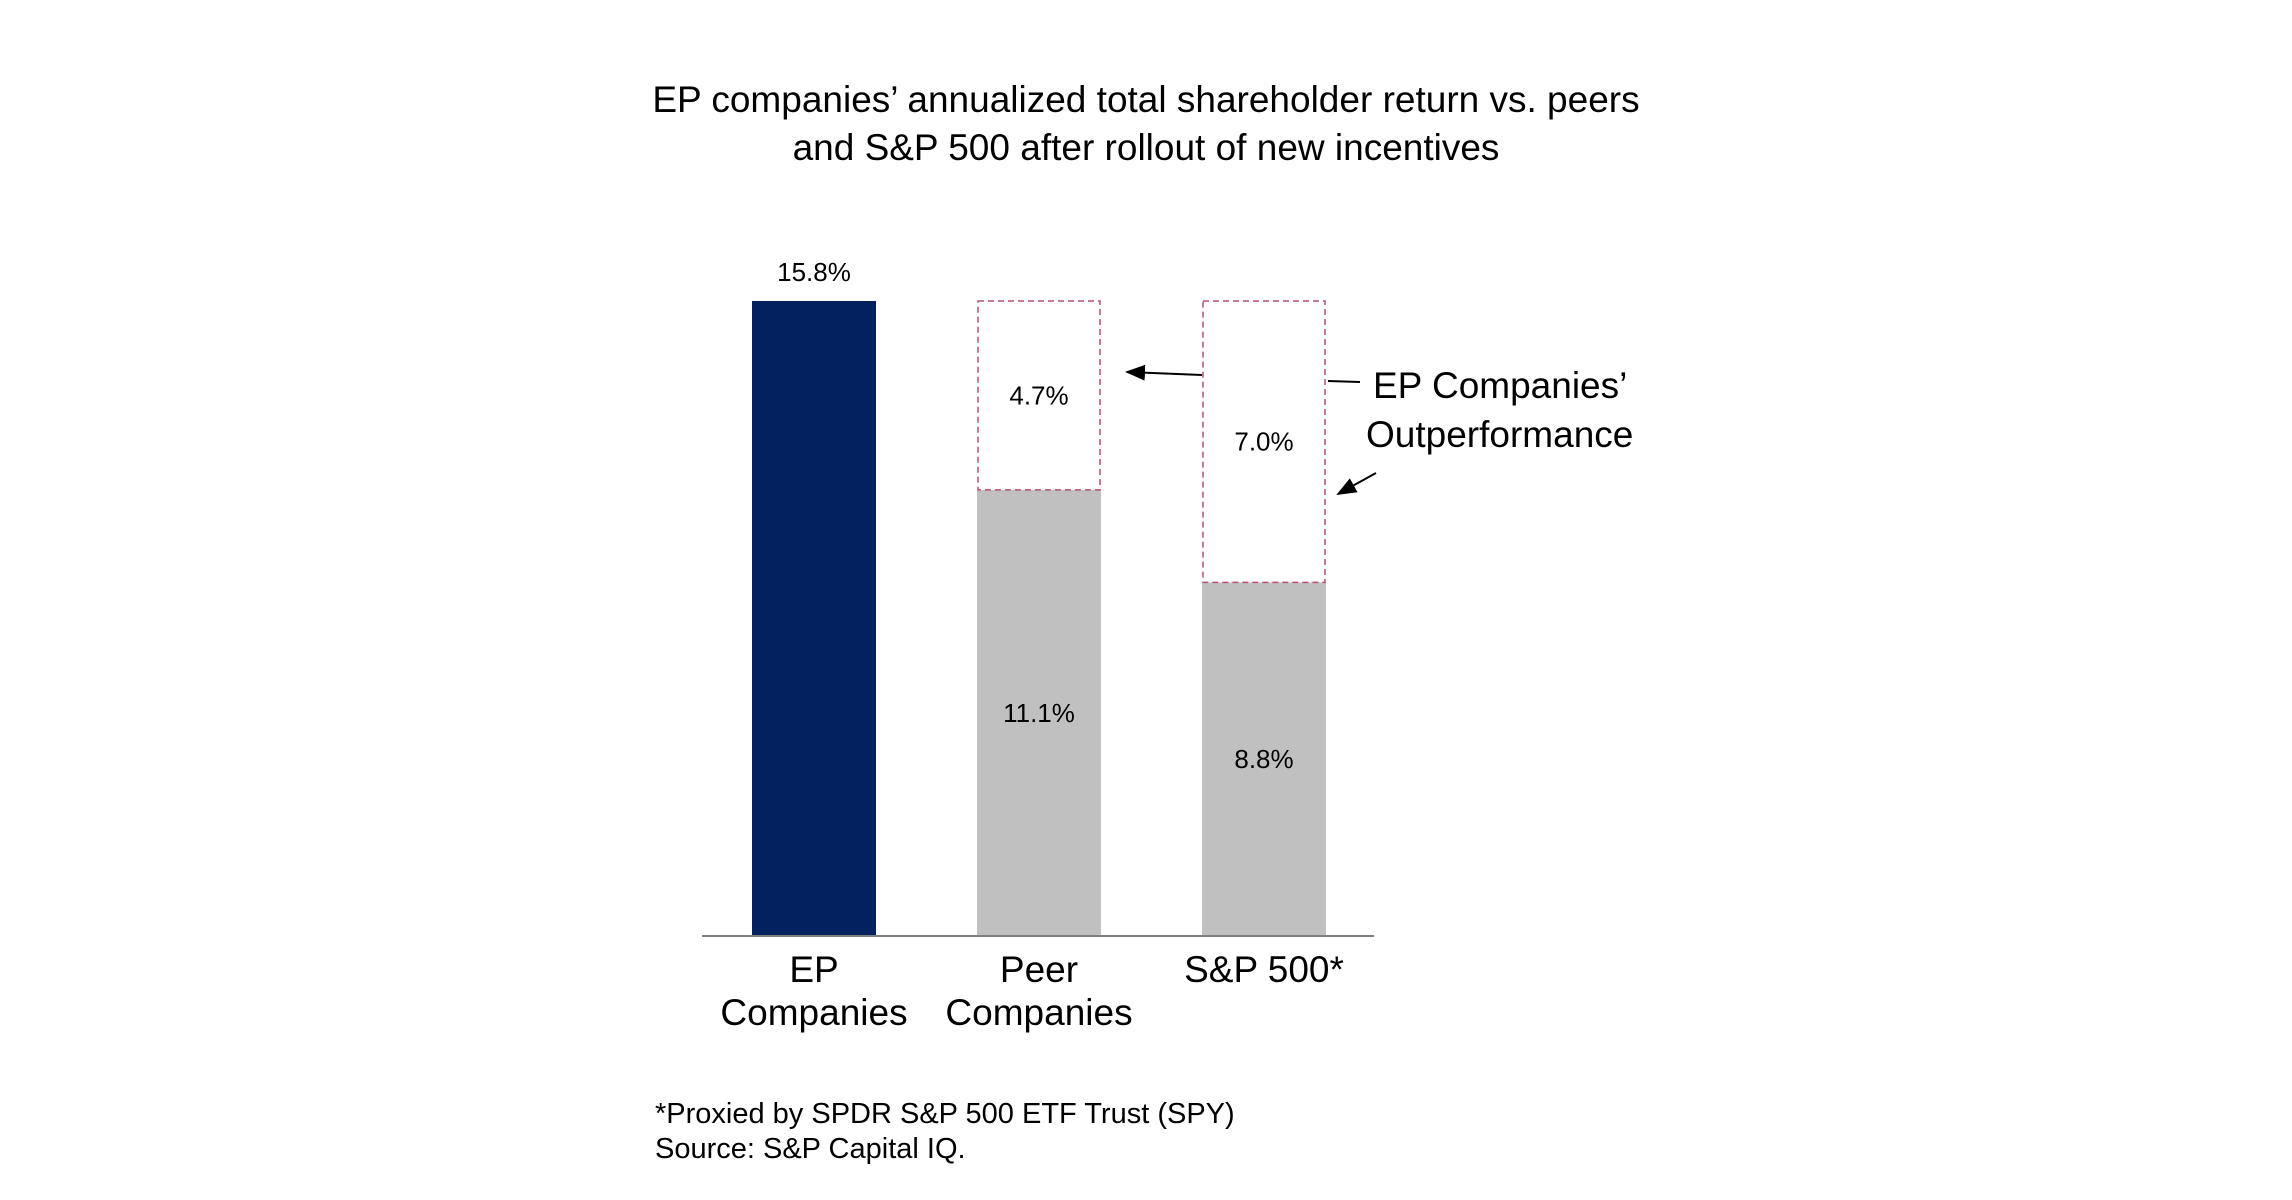 This screenshot has height=1200, width=2292. What do you see at coordinates (1038, 1012) in the screenshot?
I see `x-tick-label-1-1: Companies` at bounding box center [1038, 1012].